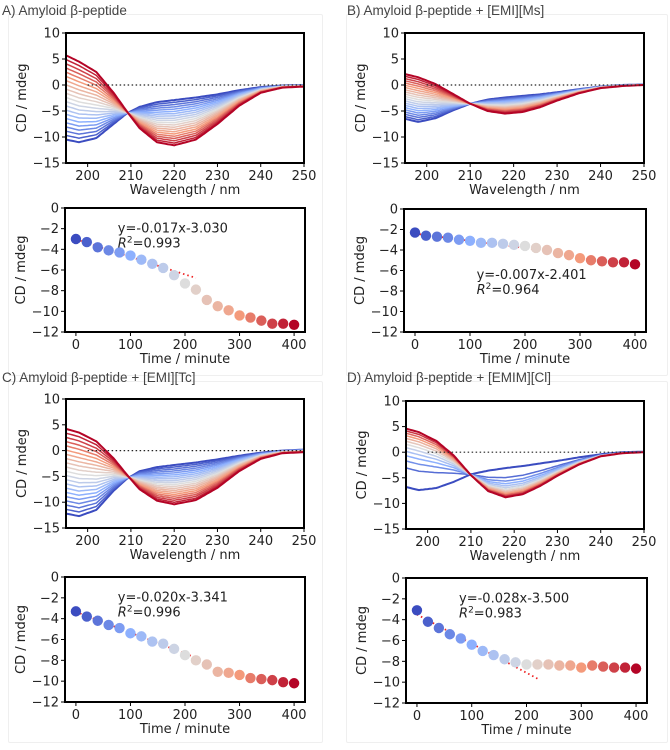 The height and width of the screenshot is (750, 670). Describe the element at coordinates (390, 620) in the screenshot. I see `panel-d-kinetics-ytick-label: −4` at that location.